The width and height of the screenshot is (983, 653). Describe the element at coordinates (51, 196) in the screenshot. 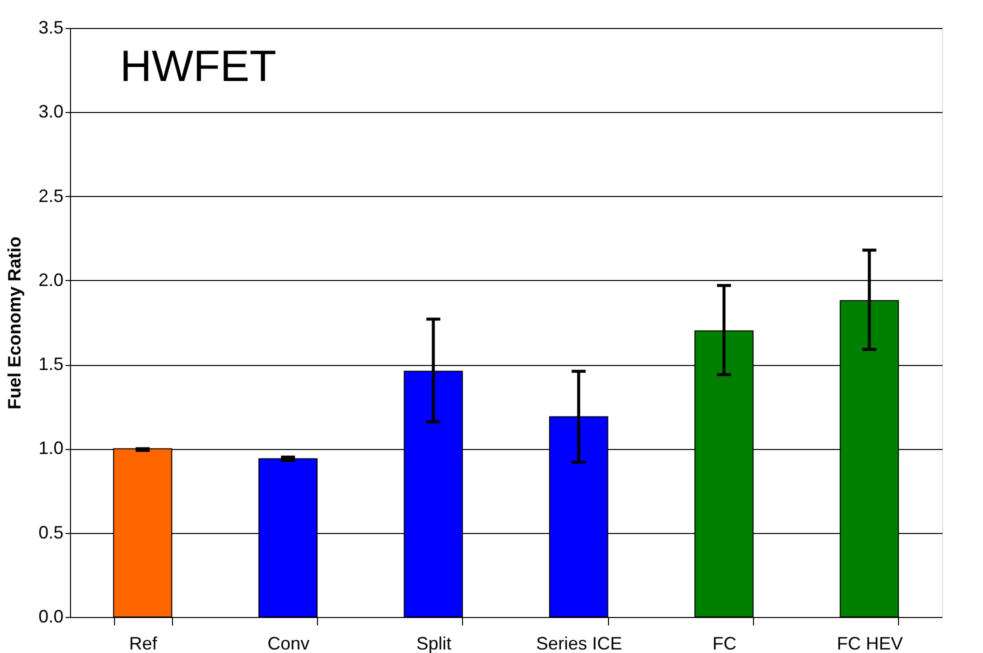

I see `y-tick-label: 2.5` at that location.